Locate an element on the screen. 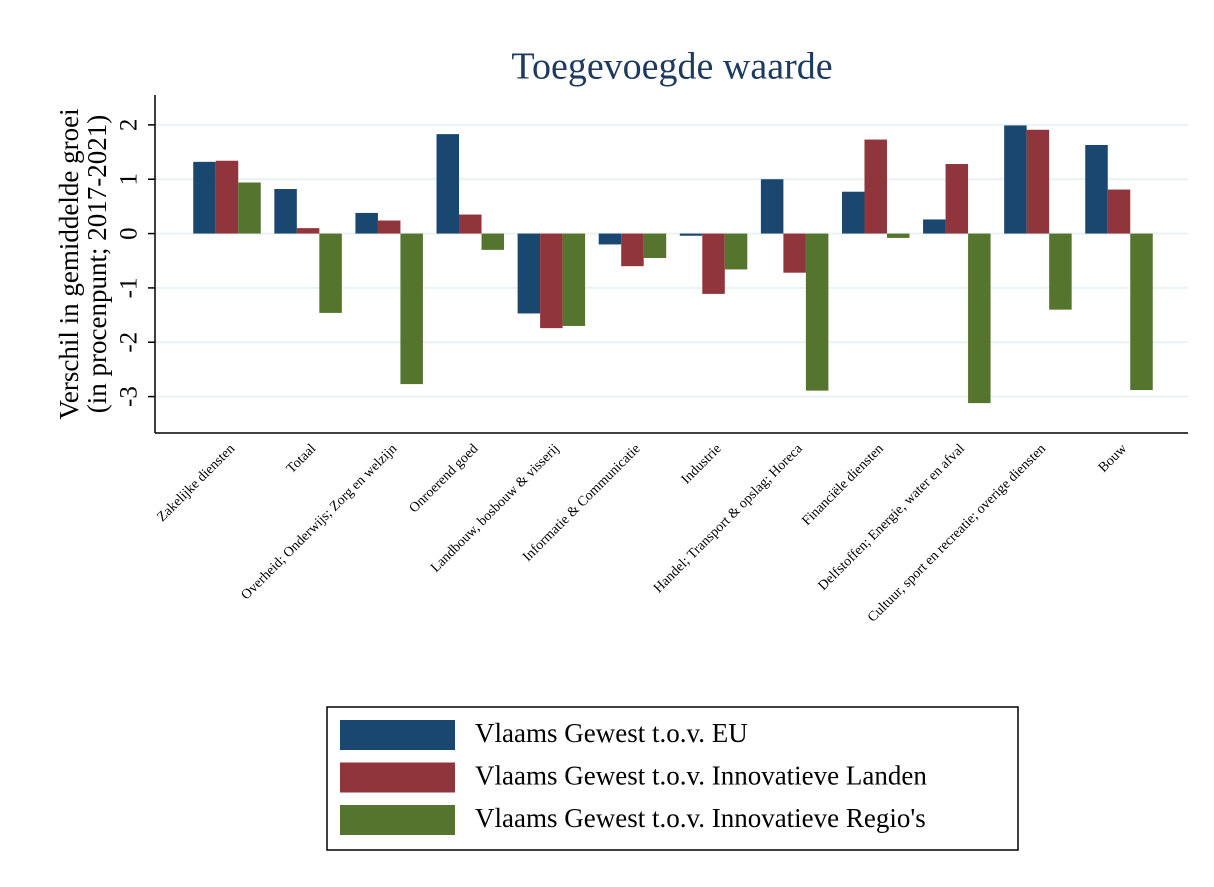 Image resolution: width=1214 pixels, height=887 pixels. legend-label: Vlaams Gewest t.o.v. Innovatieve Regio's is located at coordinates (700, 818).